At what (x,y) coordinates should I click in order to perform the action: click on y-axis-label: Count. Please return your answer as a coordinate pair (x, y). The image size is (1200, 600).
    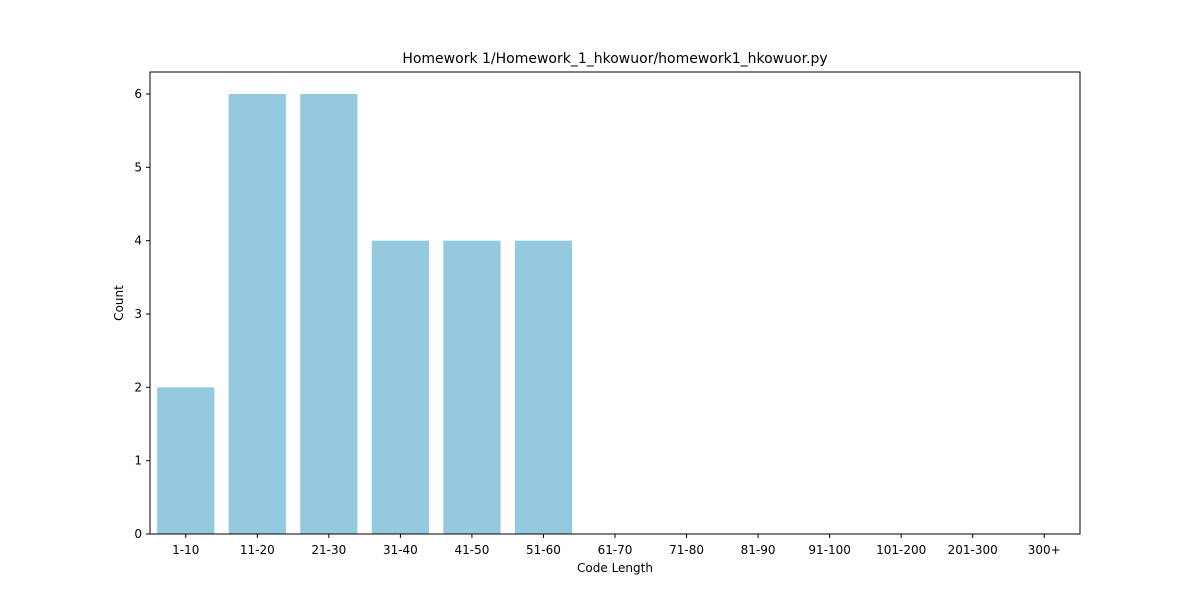
    Looking at the image, I should click on (119, 303).